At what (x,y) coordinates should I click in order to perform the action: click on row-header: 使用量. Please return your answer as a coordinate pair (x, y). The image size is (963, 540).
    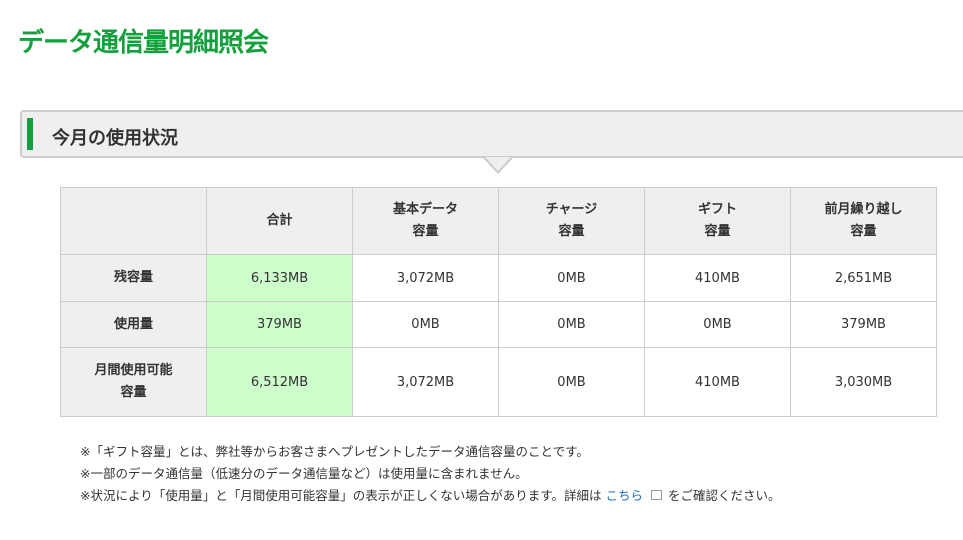
    Looking at the image, I should click on (133, 324).